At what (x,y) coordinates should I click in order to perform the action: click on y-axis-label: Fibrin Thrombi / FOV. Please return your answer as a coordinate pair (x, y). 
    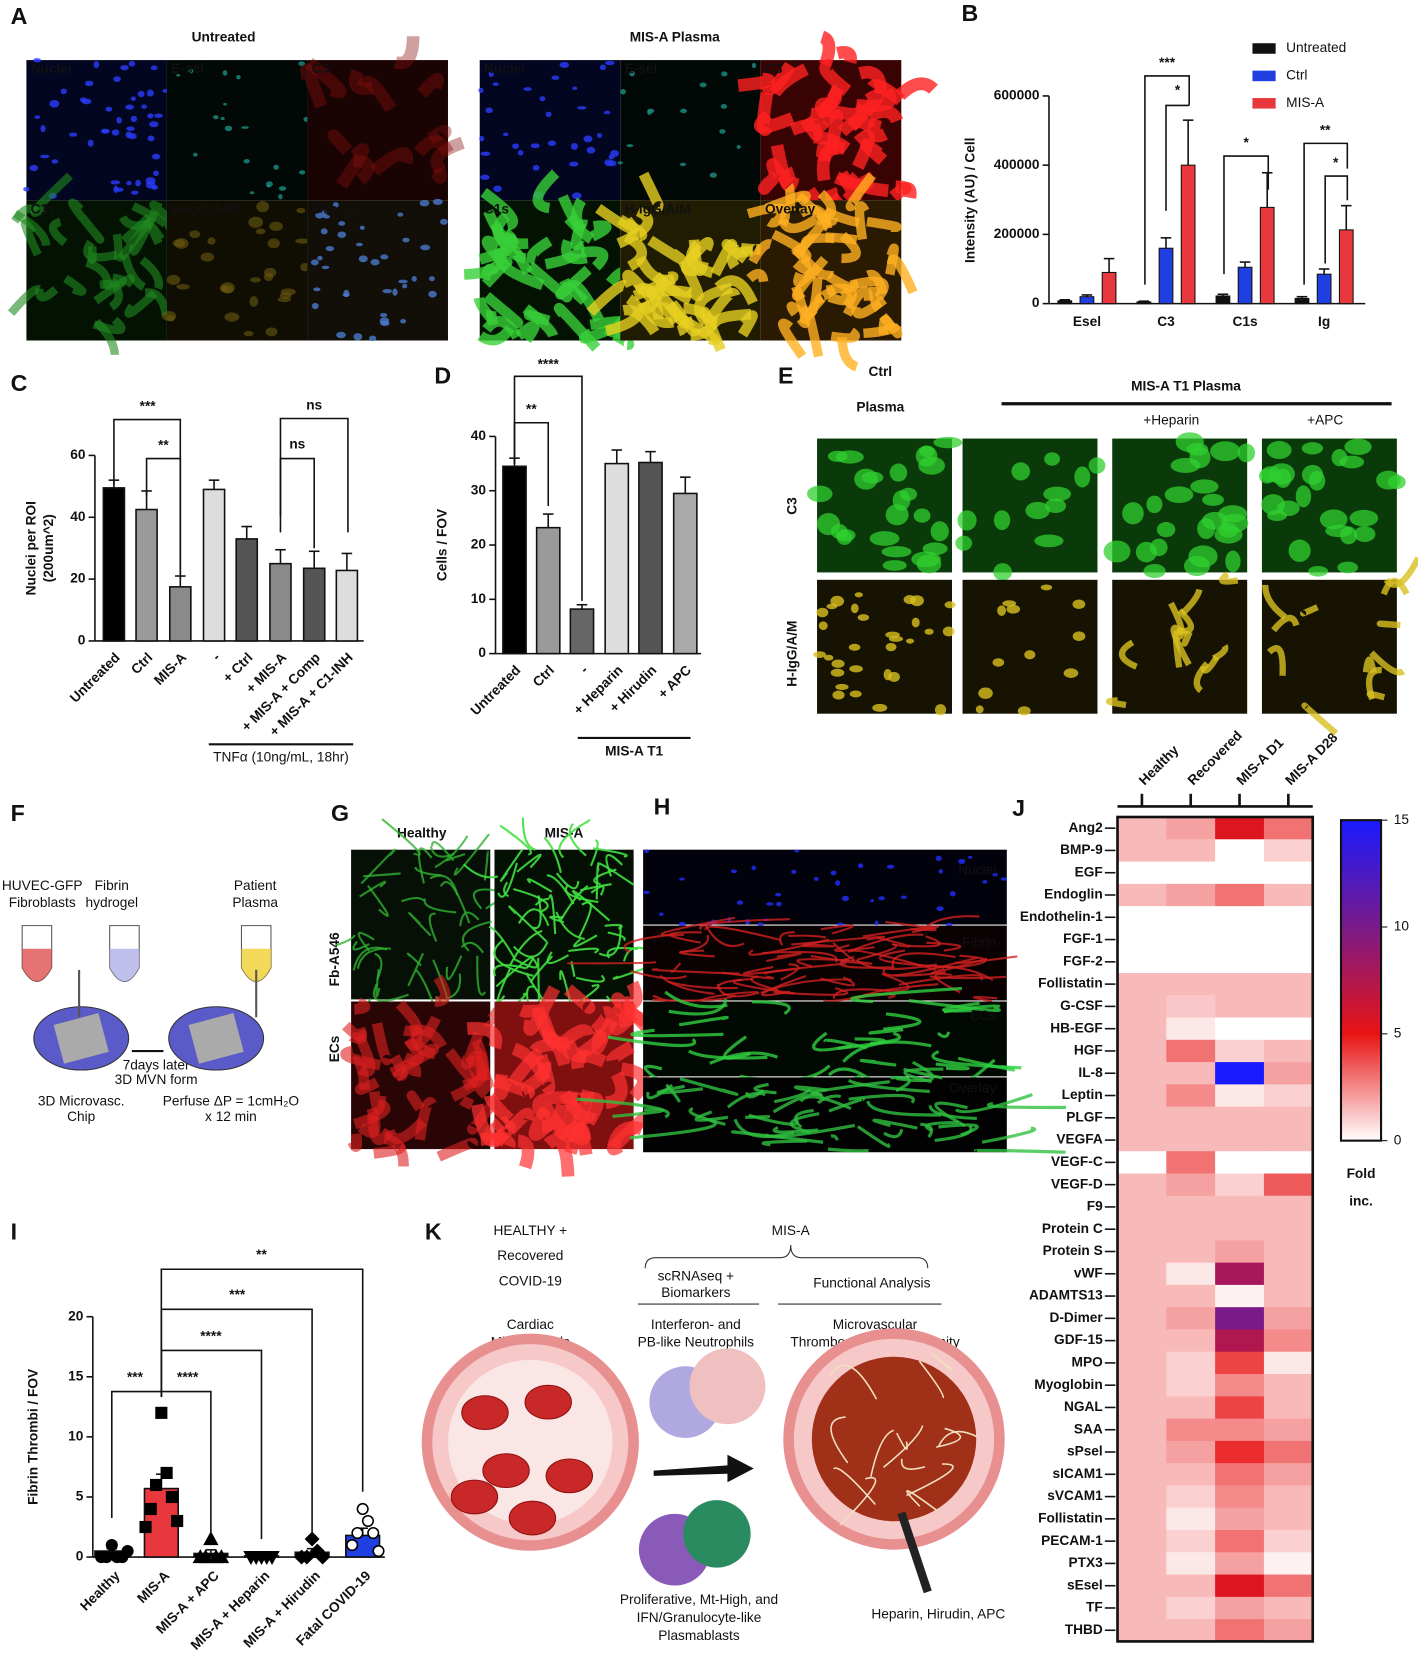
    Looking at the image, I should click on (32, 1436).